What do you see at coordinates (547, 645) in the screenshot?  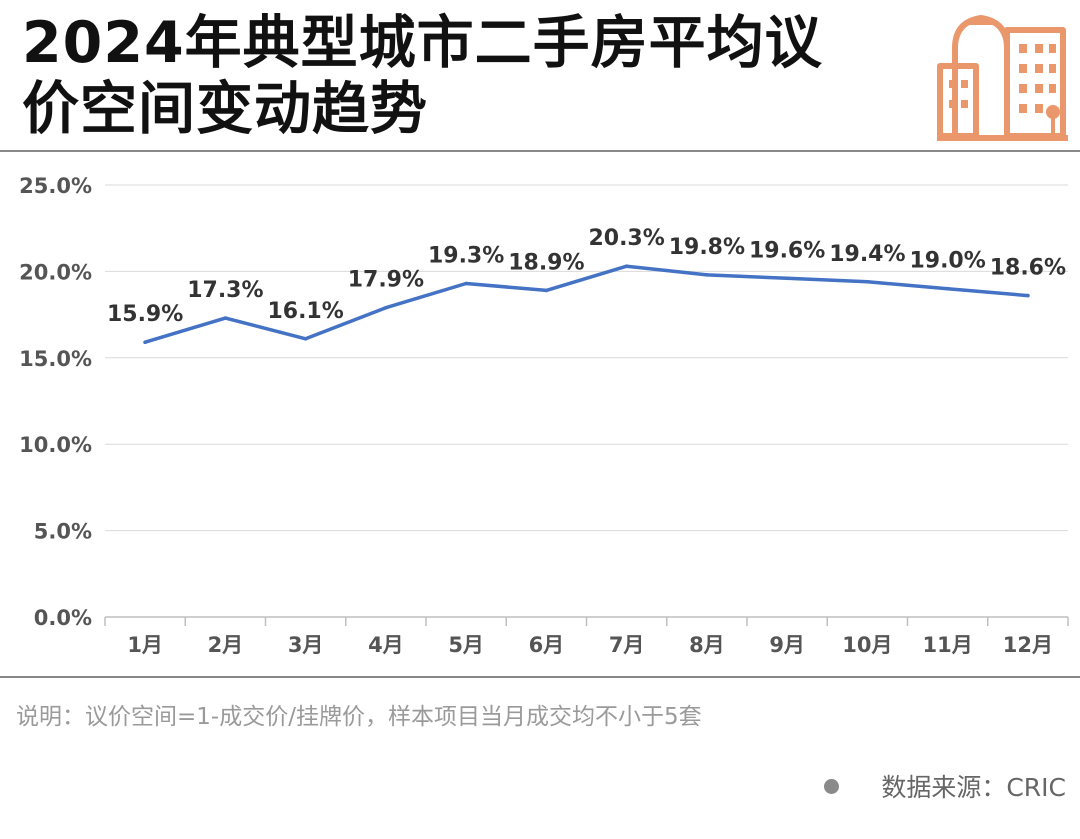 I see `x-tick-label: 6月` at bounding box center [547, 645].